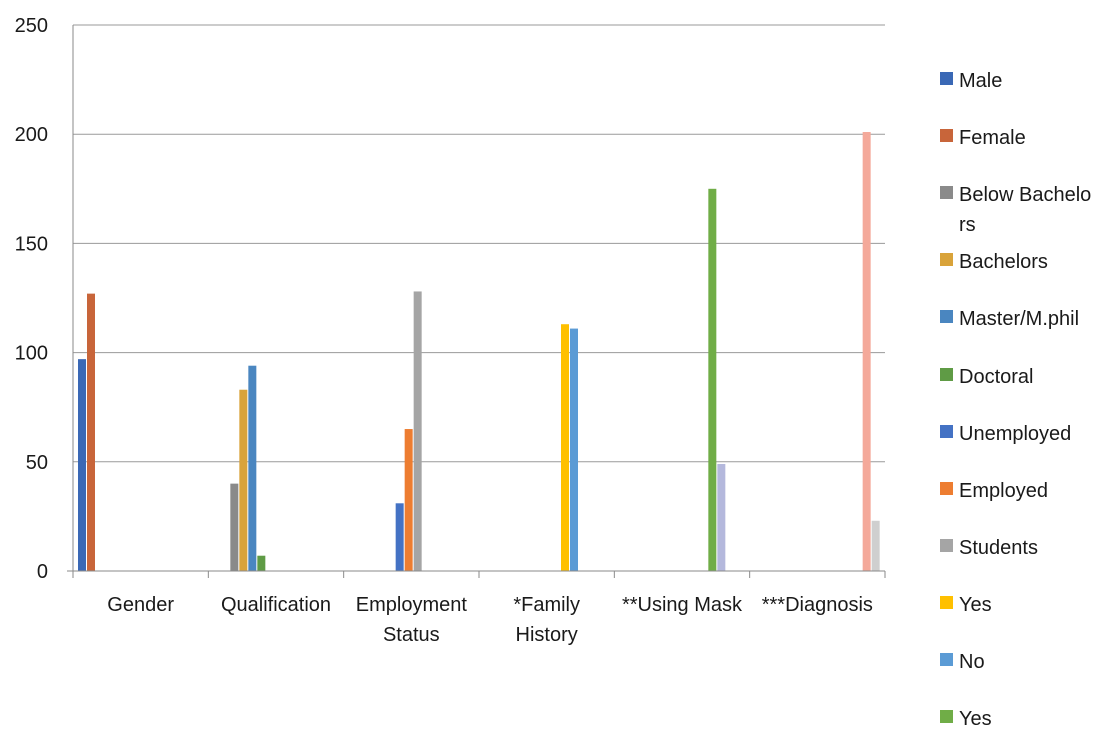 The image size is (1097, 734). Describe the element at coordinates (996, 377) in the screenshot. I see `legend-label: Doctoral` at that location.